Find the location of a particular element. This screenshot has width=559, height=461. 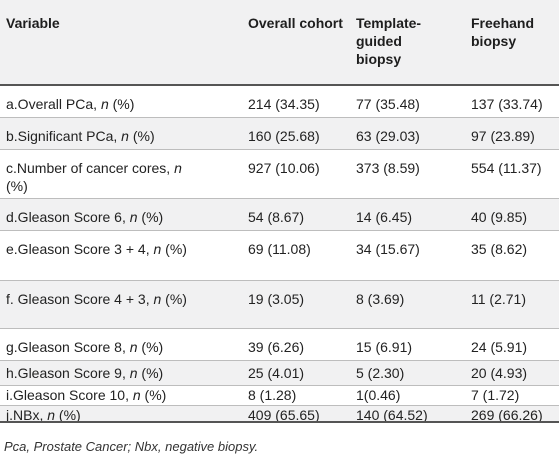

row-e-freehand: 35 (8.62) is located at coordinates (499, 249).